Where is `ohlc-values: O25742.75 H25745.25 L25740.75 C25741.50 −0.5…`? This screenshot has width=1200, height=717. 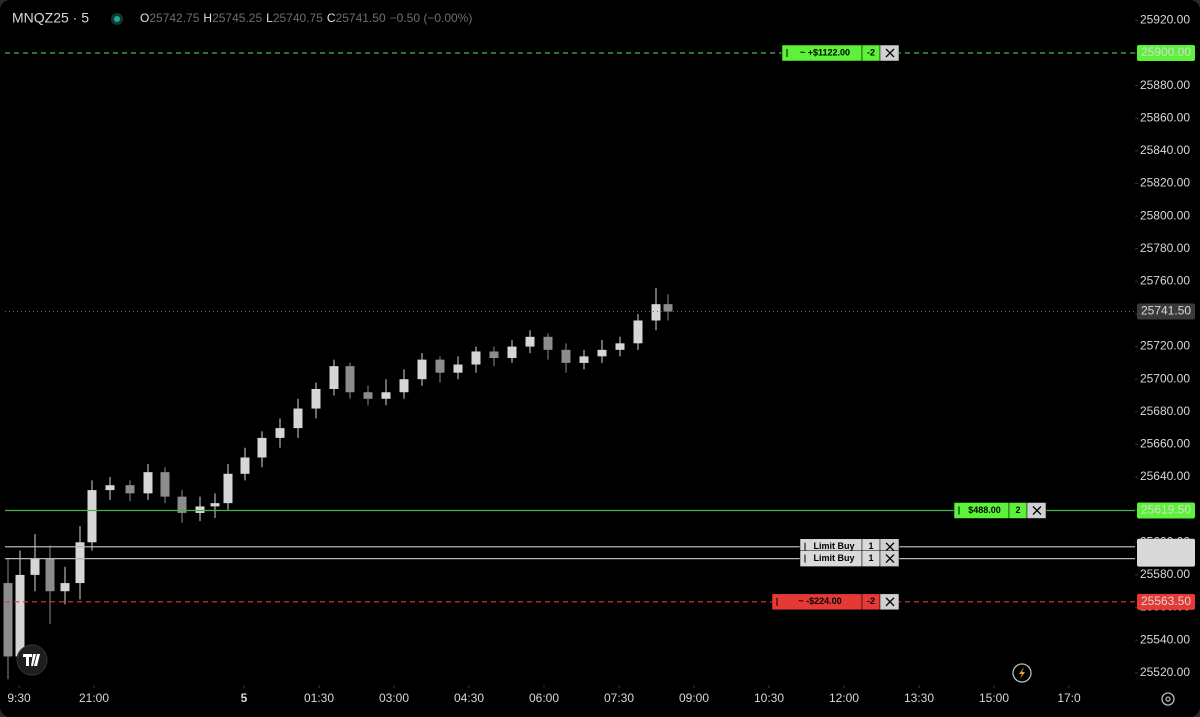
ohlc-values: O25742.75 H25745.25 L25740.75 C25741.50 −0.5… is located at coordinates (306, 18).